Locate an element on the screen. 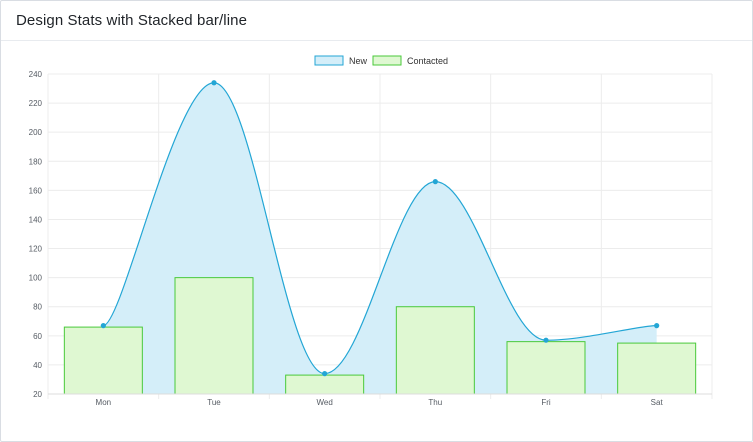 Image resolution: width=753 pixels, height=442 pixels. y-tick-label: 200 is located at coordinates (36, 132).